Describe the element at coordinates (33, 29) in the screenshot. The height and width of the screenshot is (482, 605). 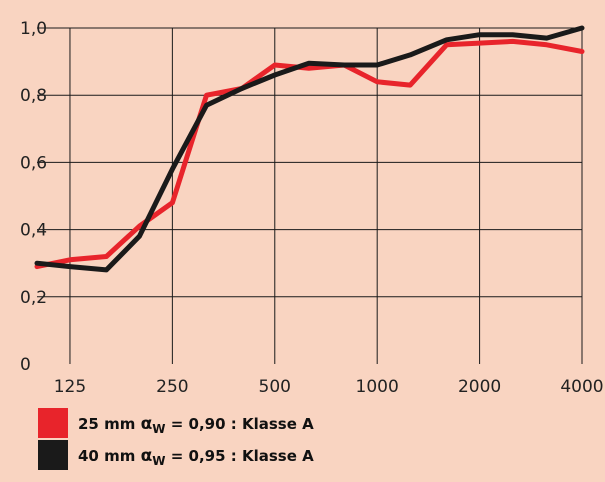
I see `y-tick-label: 1,0` at that location.